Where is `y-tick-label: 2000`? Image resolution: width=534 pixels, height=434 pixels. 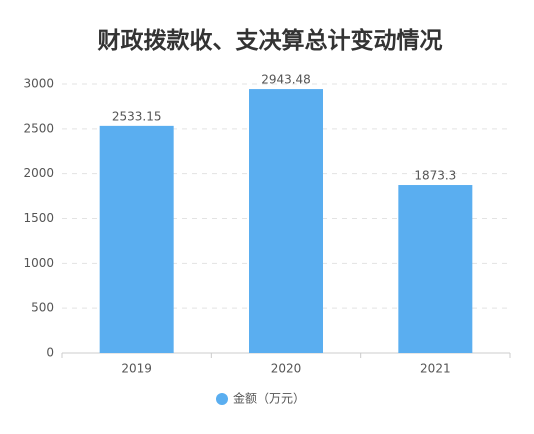
y-tick-label: 2000 is located at coordinates (38, 173).